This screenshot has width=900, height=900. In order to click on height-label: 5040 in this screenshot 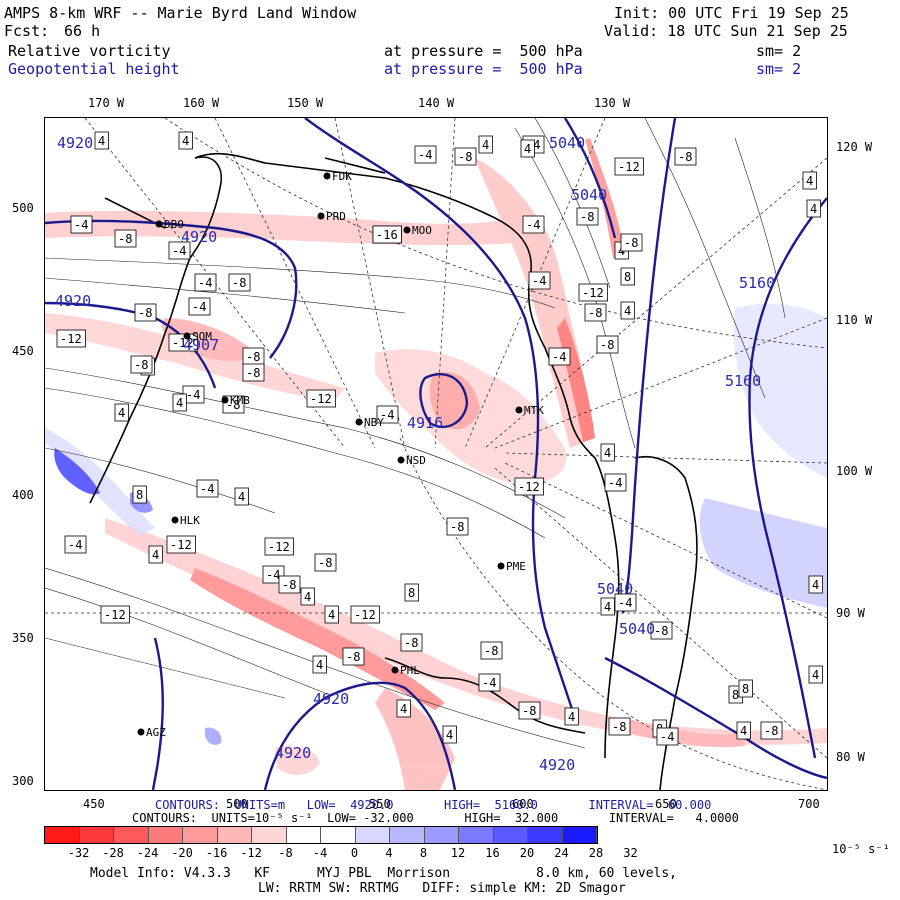, I will do `click(589, 195)`.